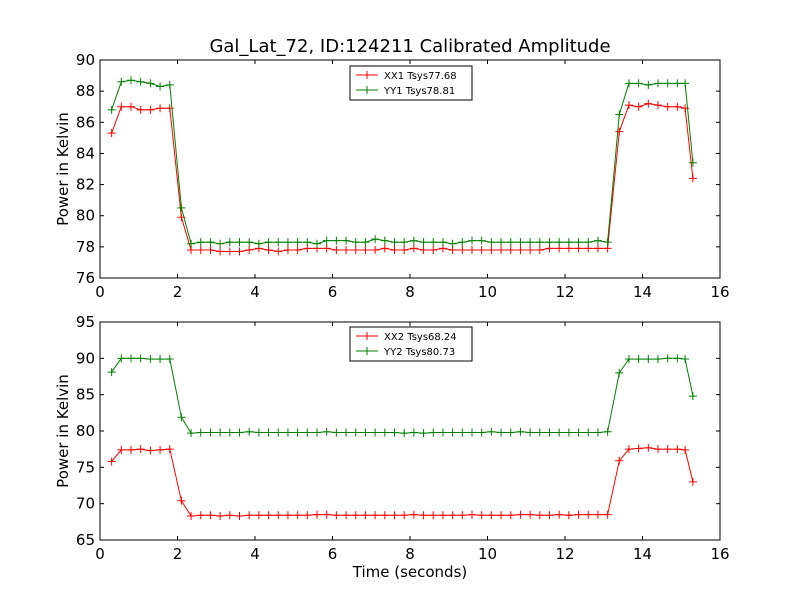 Image resolution: width=800 pixels, height=600 pixels. I want to click on y-tick-label: 90, so click(85, 358).